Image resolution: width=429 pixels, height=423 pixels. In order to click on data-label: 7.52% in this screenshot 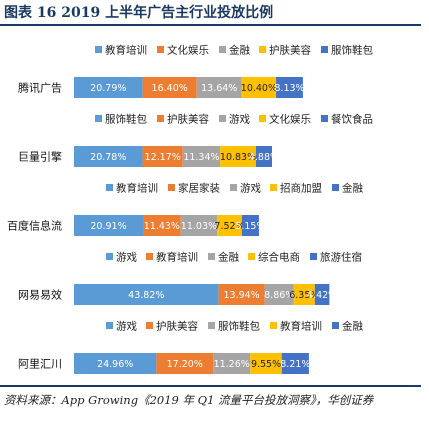, I will do `click(229, 226)`.